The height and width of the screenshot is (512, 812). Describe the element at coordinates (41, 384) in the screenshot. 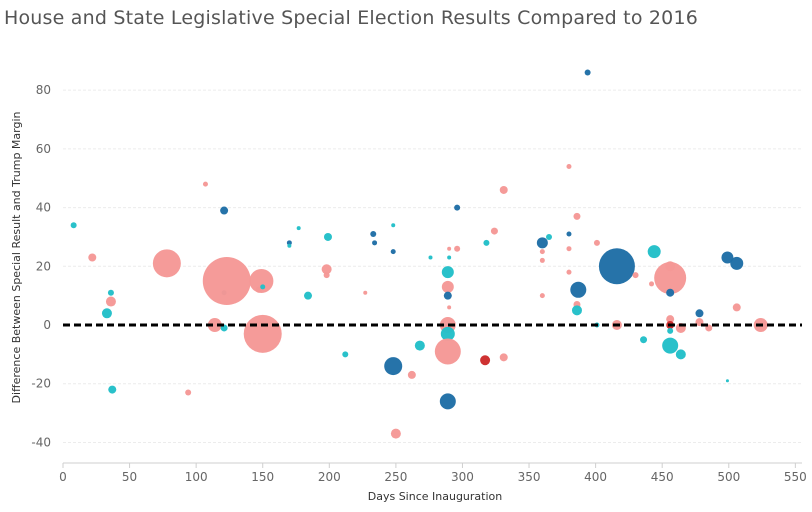

I see `y-tick-label: -20` at that location.